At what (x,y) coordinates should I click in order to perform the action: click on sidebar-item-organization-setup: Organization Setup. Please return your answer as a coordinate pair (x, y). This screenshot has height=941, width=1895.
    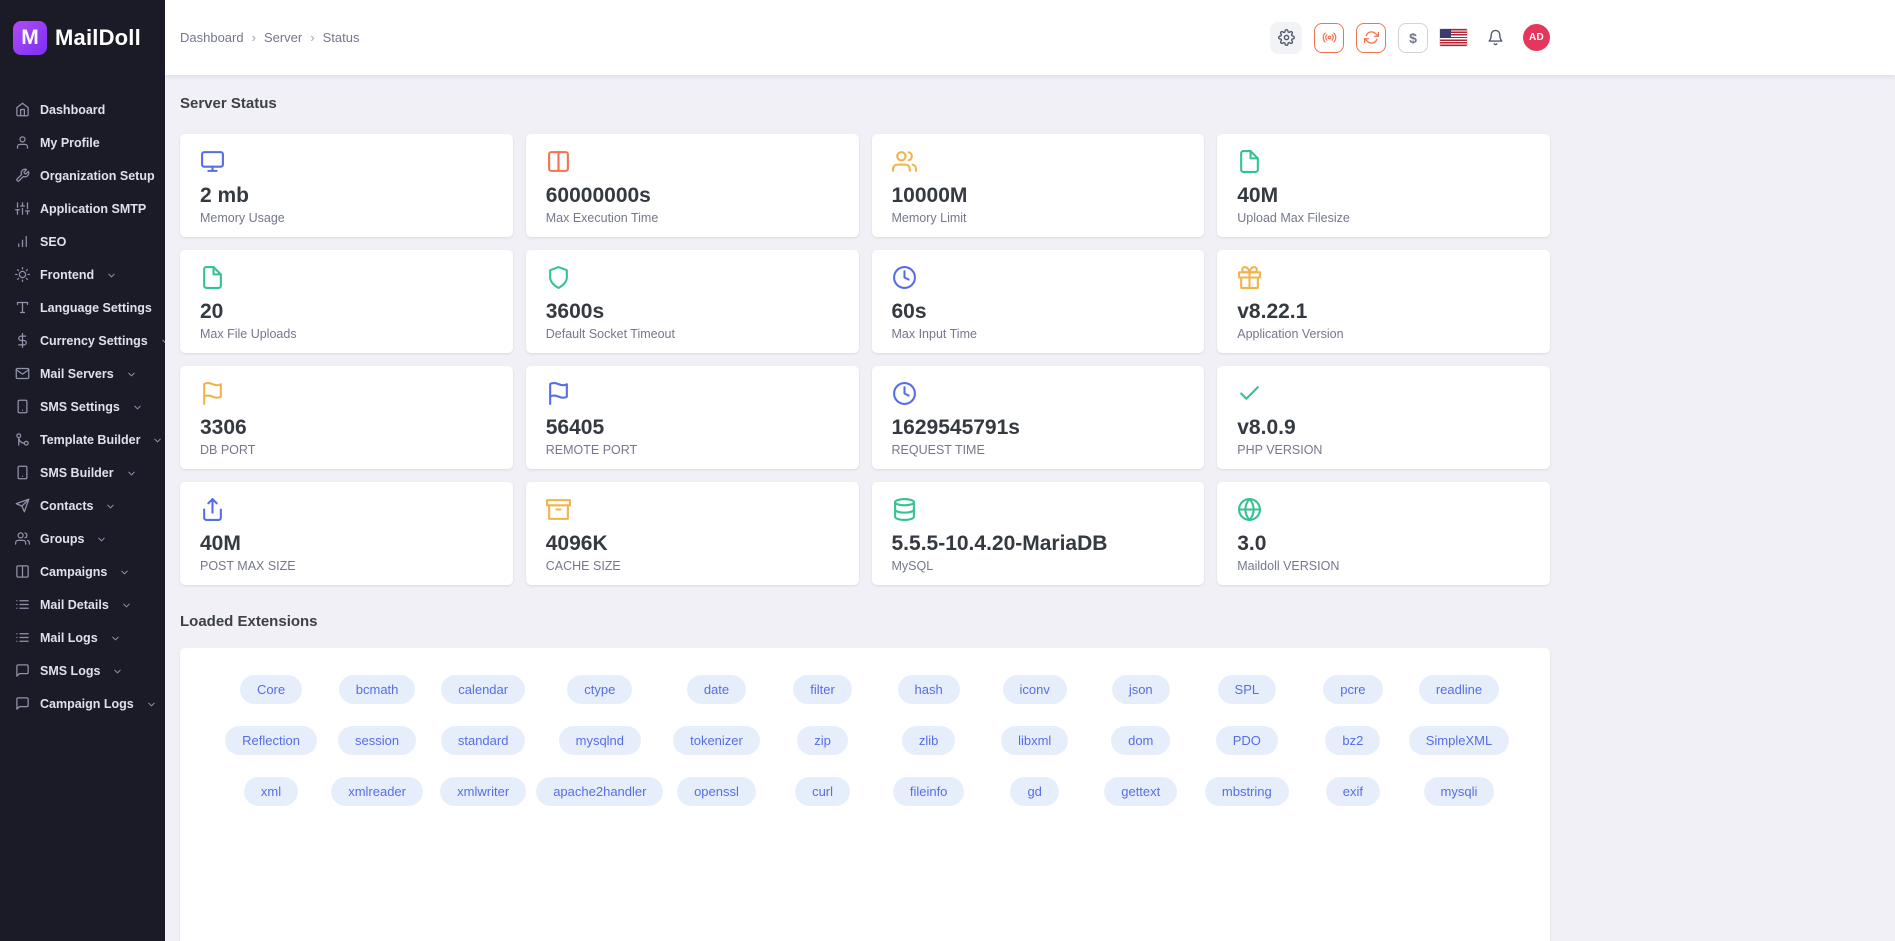
    Looking at the image, I should click on (82, 175).